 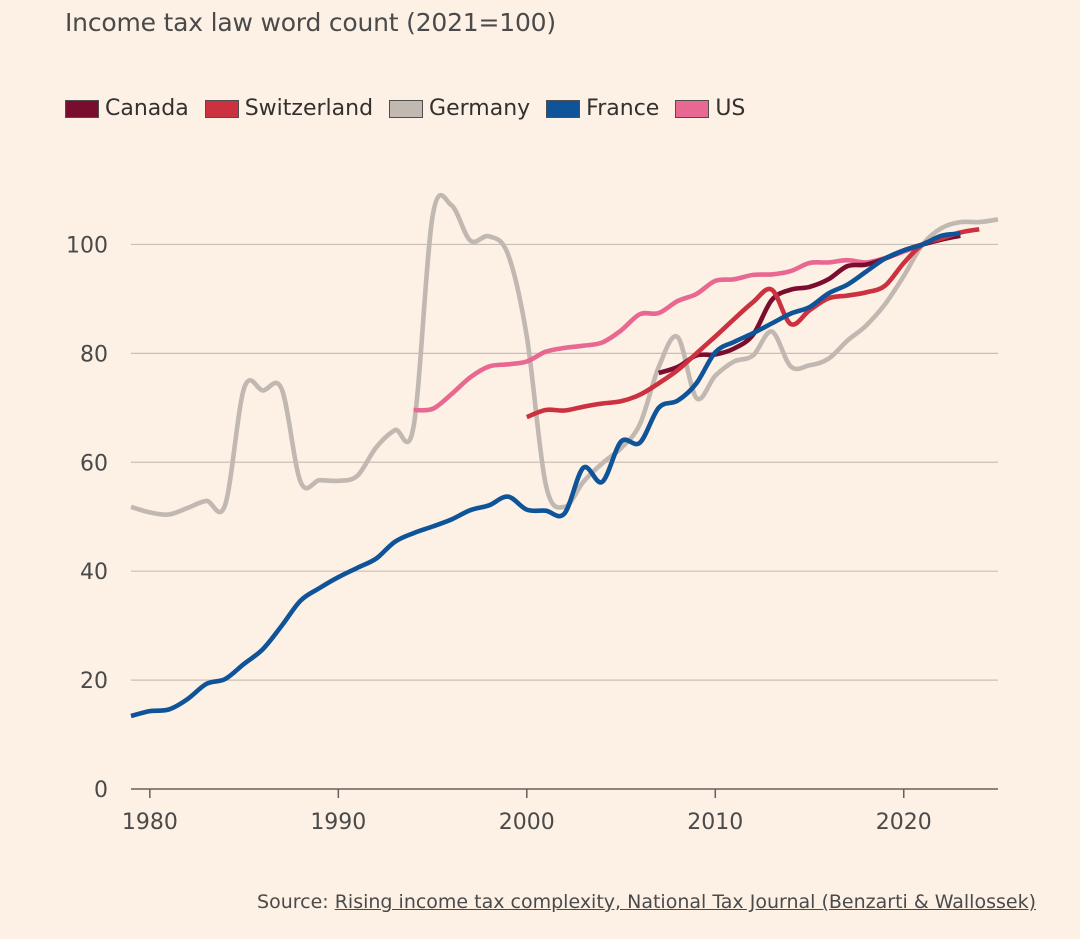 I want to click on legend-item-switzerland: Switzerland, so click(x=289, y=108).